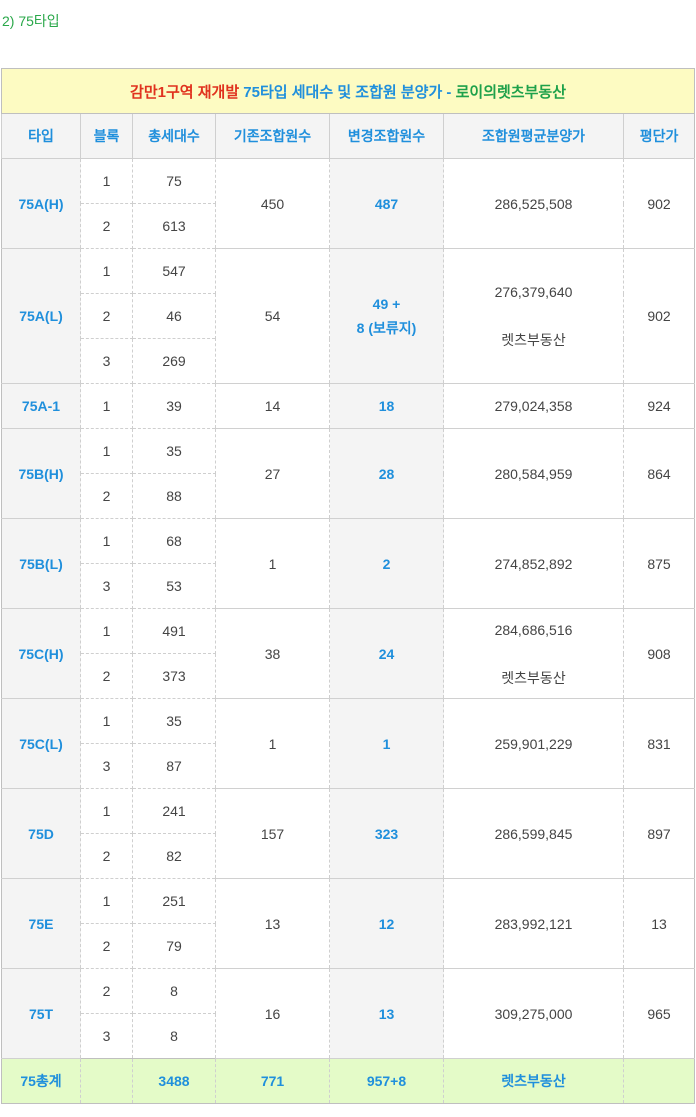 This screenshot has width=696, height=1117. Describe the element at coordinates (533, 563) in the screenshot. I see `avg-price-value: 274,852,892` at that location.